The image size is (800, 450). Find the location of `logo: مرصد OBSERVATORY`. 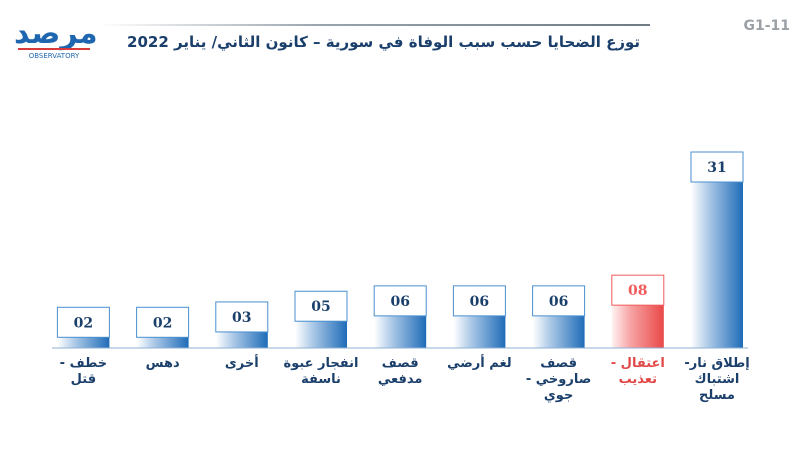

logo: مرصد OBSERVATORY is located at coordinates (56, 40).